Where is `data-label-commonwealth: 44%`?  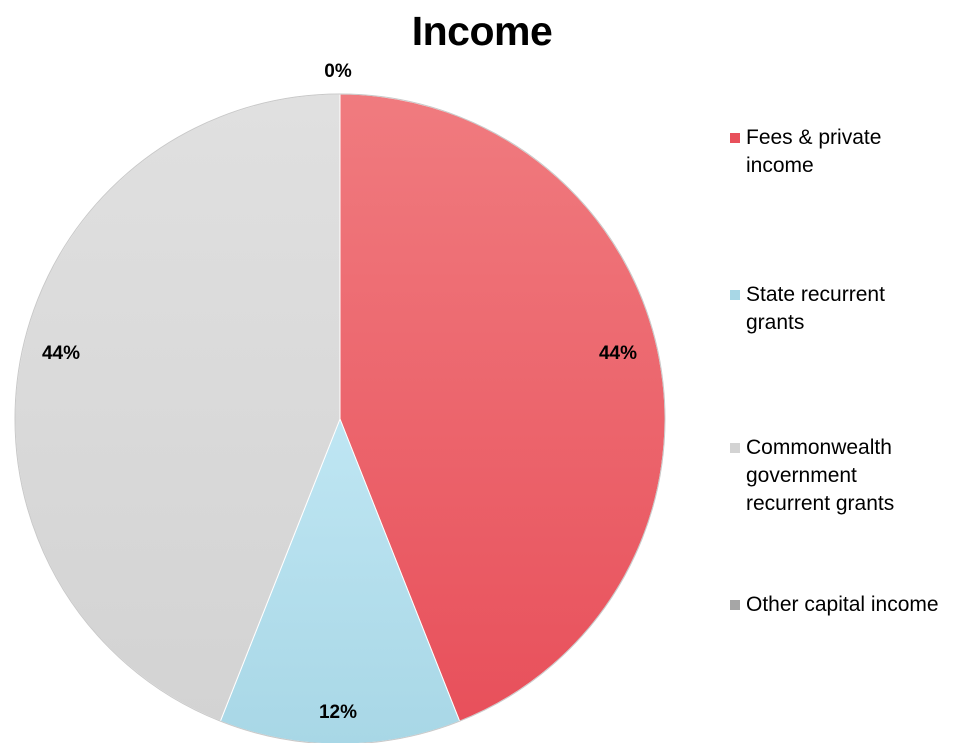
data-label-commonwealth: 44% is located at coordinates (61, 353).